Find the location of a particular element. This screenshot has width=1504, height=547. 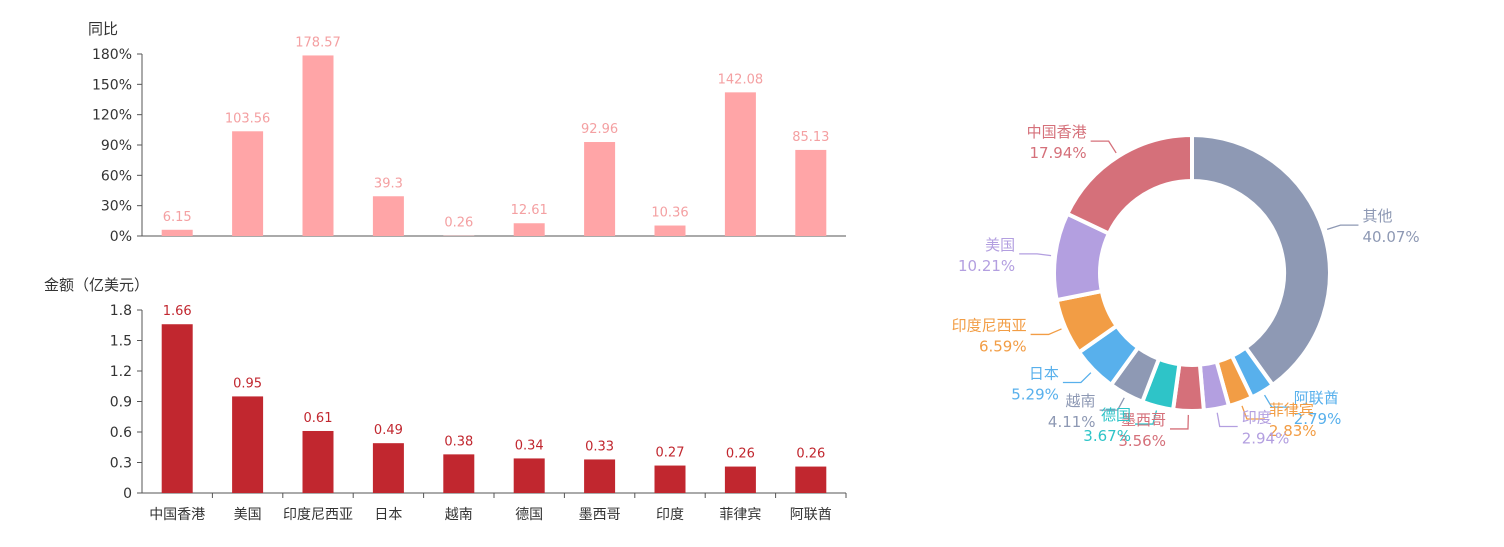

yoy-data-label: 12.61 is located at coordinates (529, 210).